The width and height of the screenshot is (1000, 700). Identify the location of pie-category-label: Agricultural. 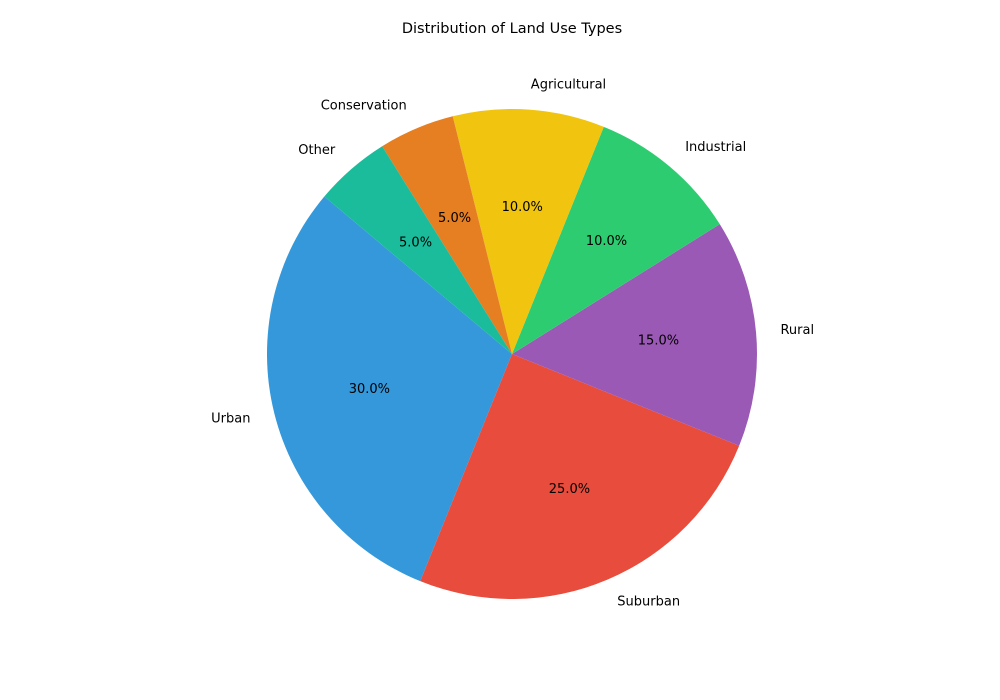
(568, 85).